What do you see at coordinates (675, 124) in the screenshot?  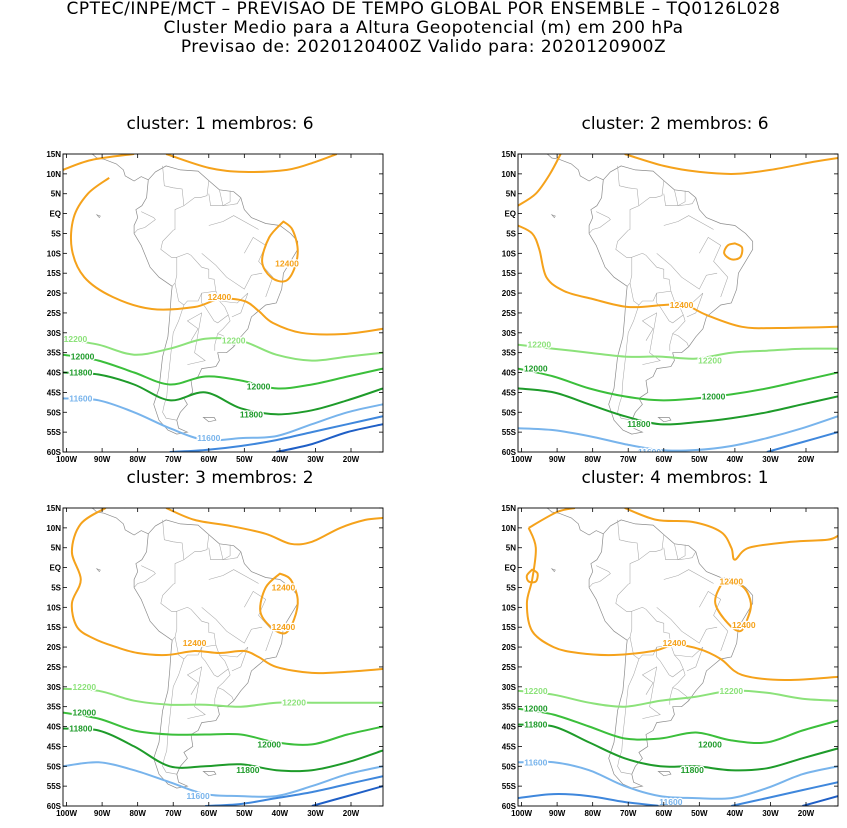 I see `panel-title: cluster: 2 membros: 6` at bounding box center [675, 124].